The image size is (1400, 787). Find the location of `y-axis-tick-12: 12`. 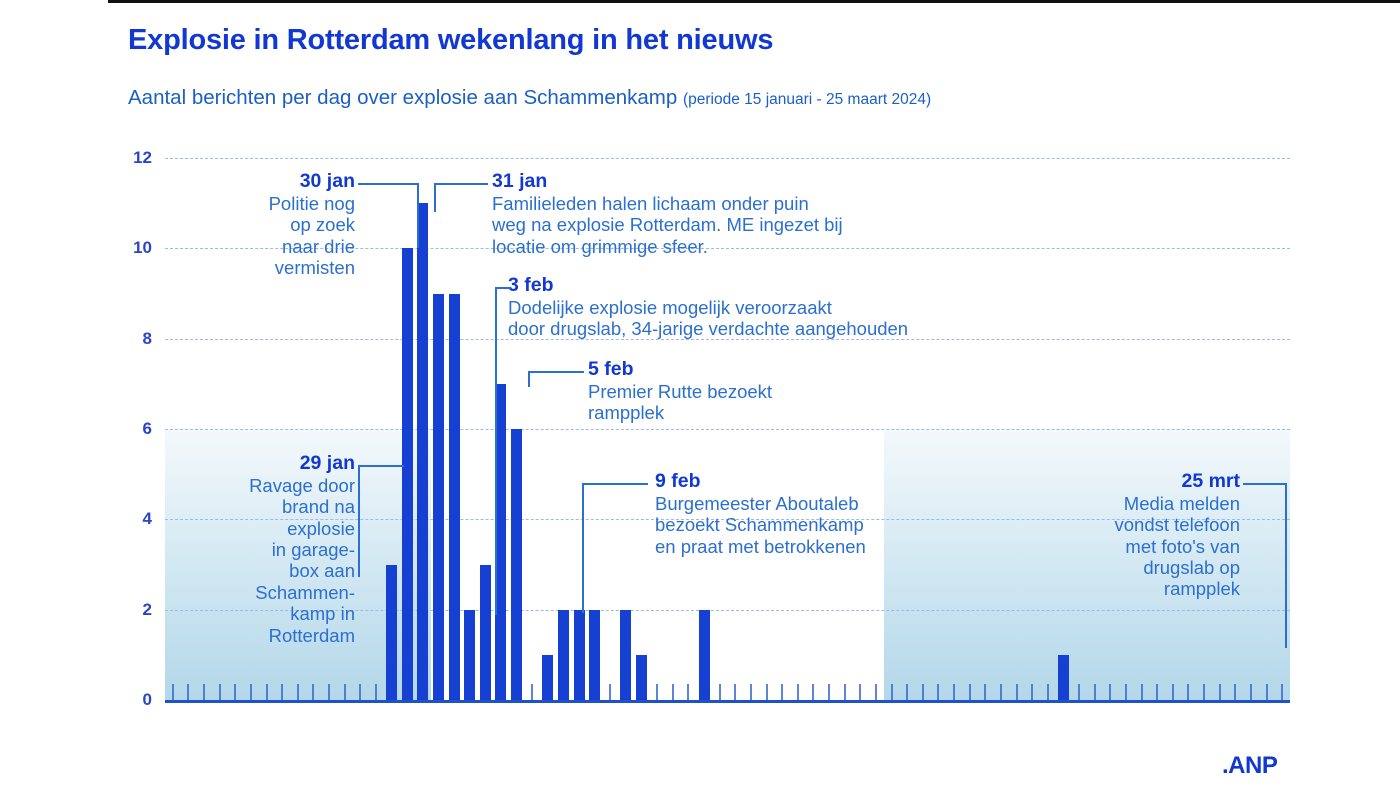

y-axis-tick-12: 12 is located at coordinates (142, 157).